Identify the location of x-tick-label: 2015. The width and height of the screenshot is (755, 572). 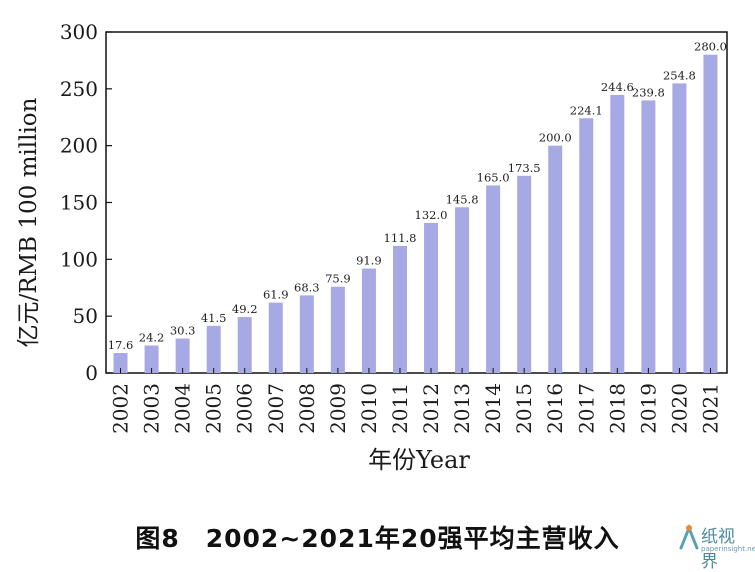
(524, 408).